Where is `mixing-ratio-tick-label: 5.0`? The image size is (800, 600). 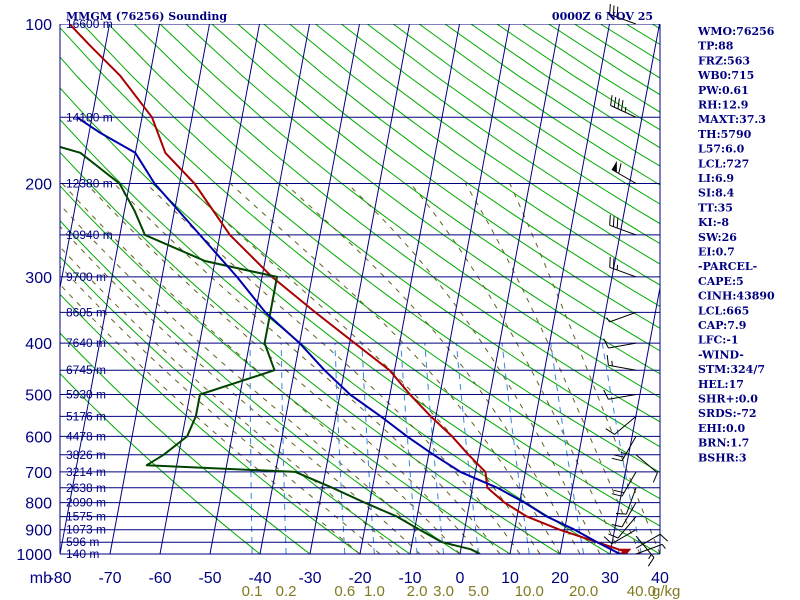 mixing-ratio-tick-label: 5.0 is located at coordinates (478, 591).